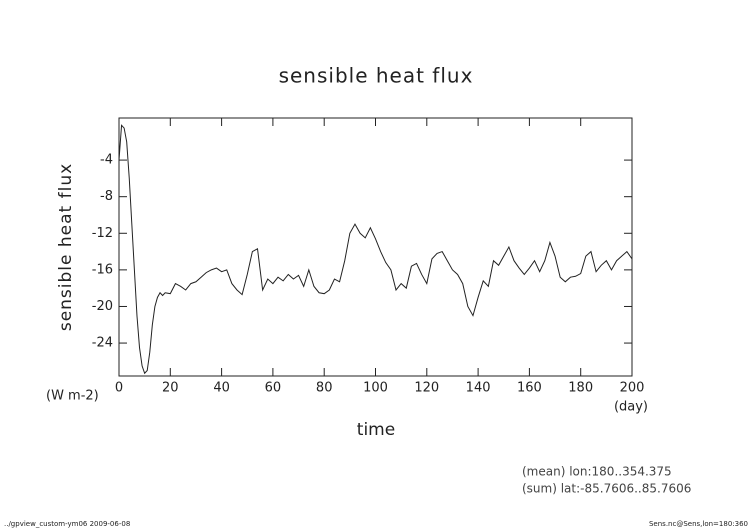  What do you see at coordinates (221, 388) in the screenshot?
I see `x-tick-label: 40` at bounding box center [221, 388].